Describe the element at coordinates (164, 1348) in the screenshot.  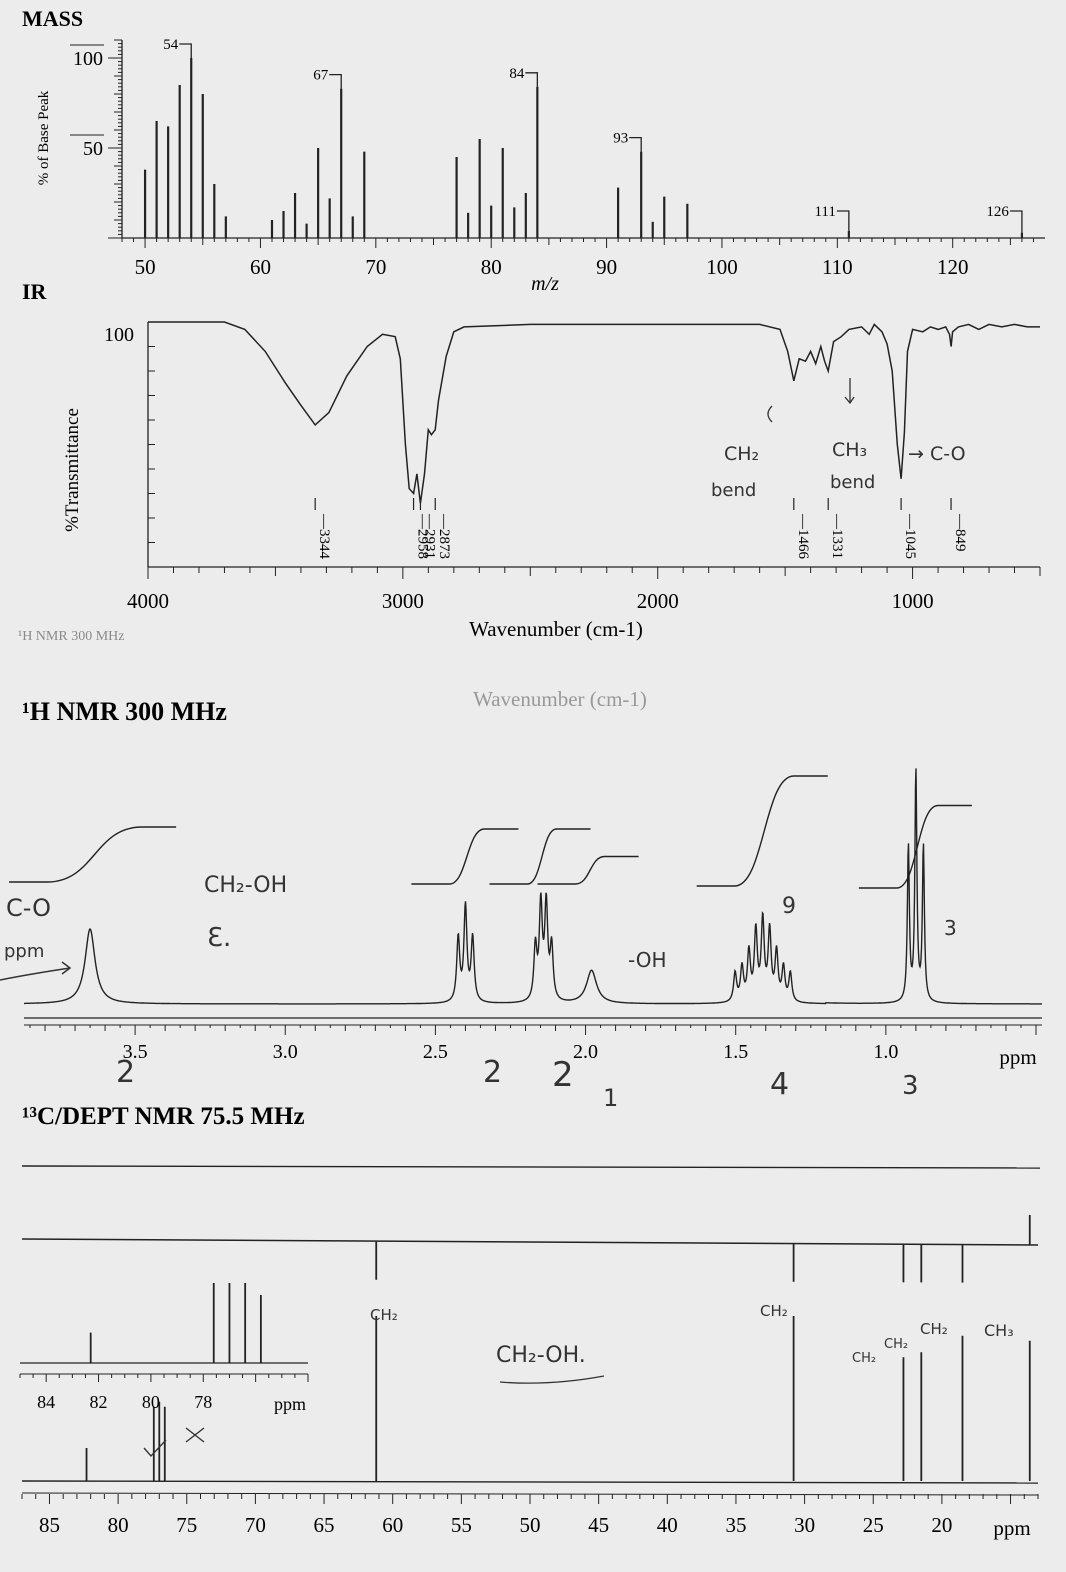
I see `c-nmr-inset-chart: 84 82 80 78 ppm` at that location.